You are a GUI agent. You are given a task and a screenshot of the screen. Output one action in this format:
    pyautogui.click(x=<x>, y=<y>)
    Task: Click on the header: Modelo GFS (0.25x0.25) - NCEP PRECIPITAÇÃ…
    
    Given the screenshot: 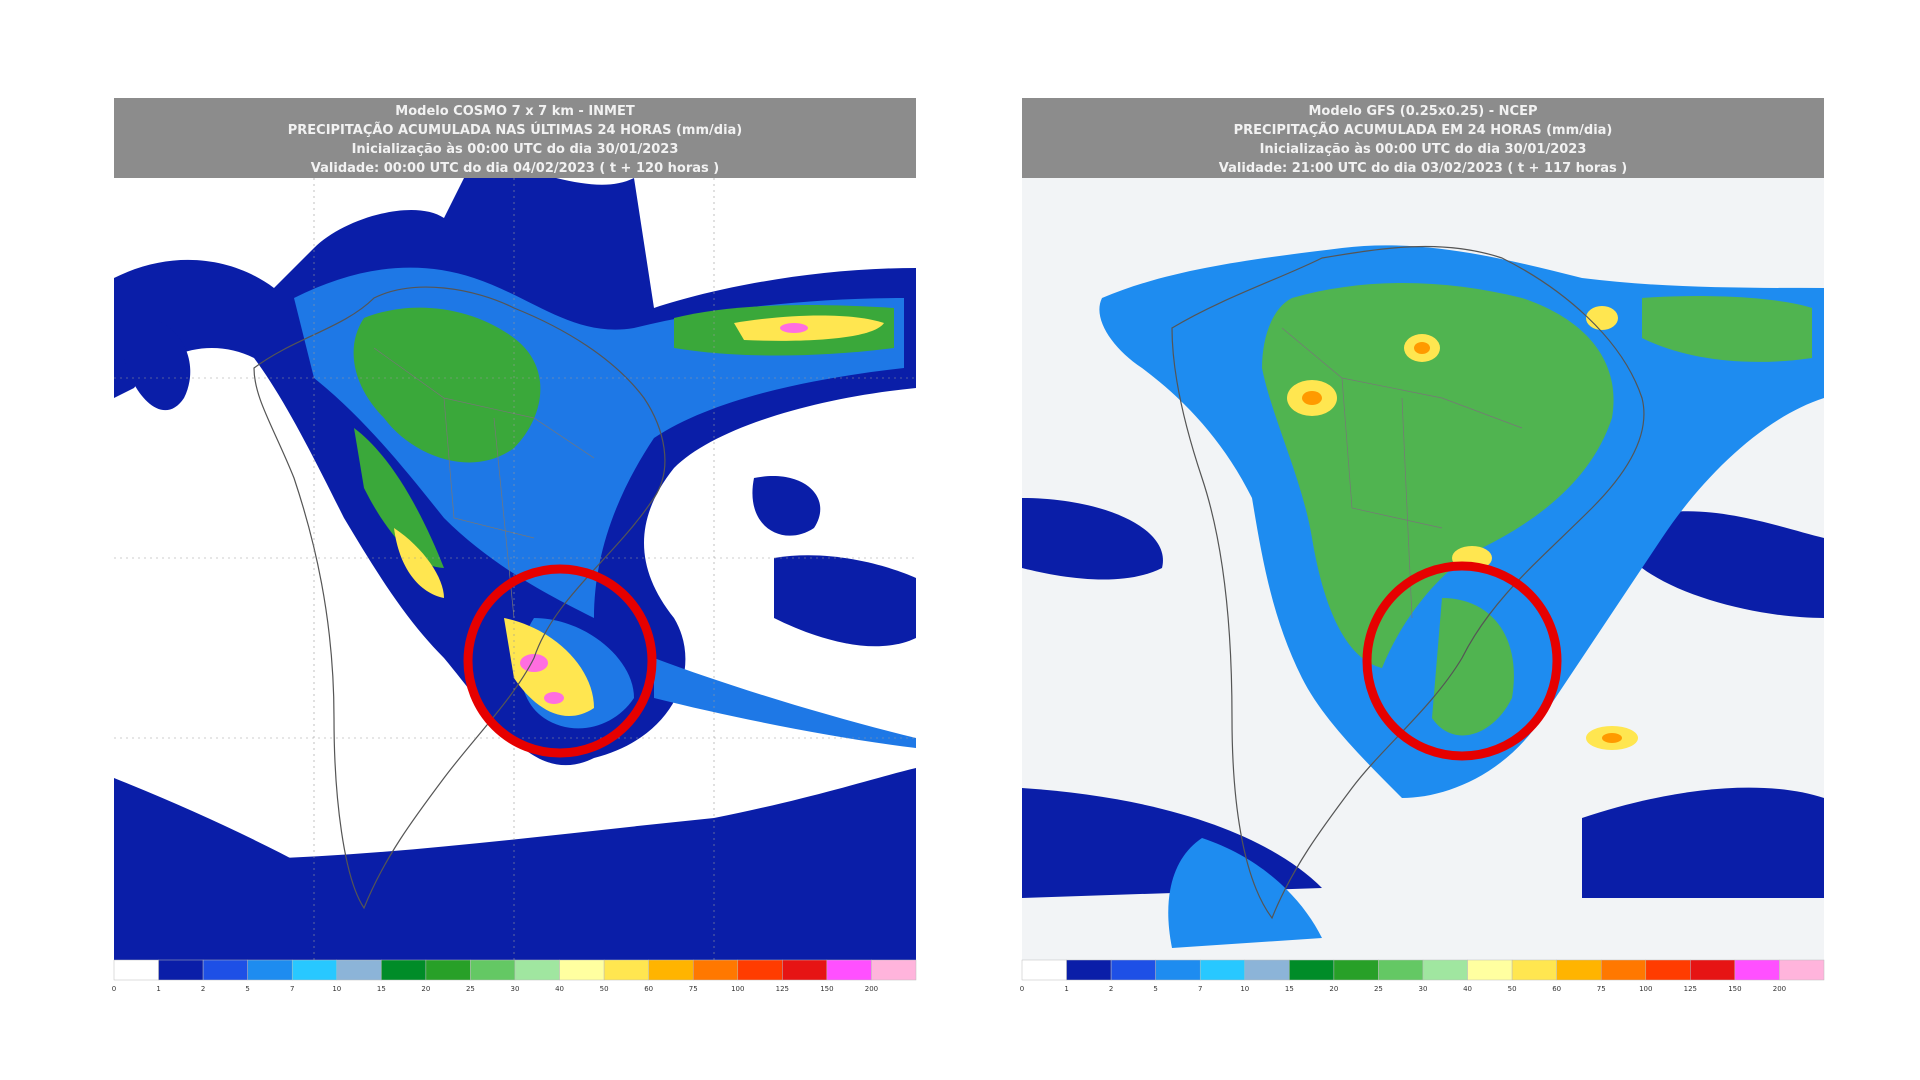 What is the action you would take?
    pyautogui.click(x=1423, y=140)
    